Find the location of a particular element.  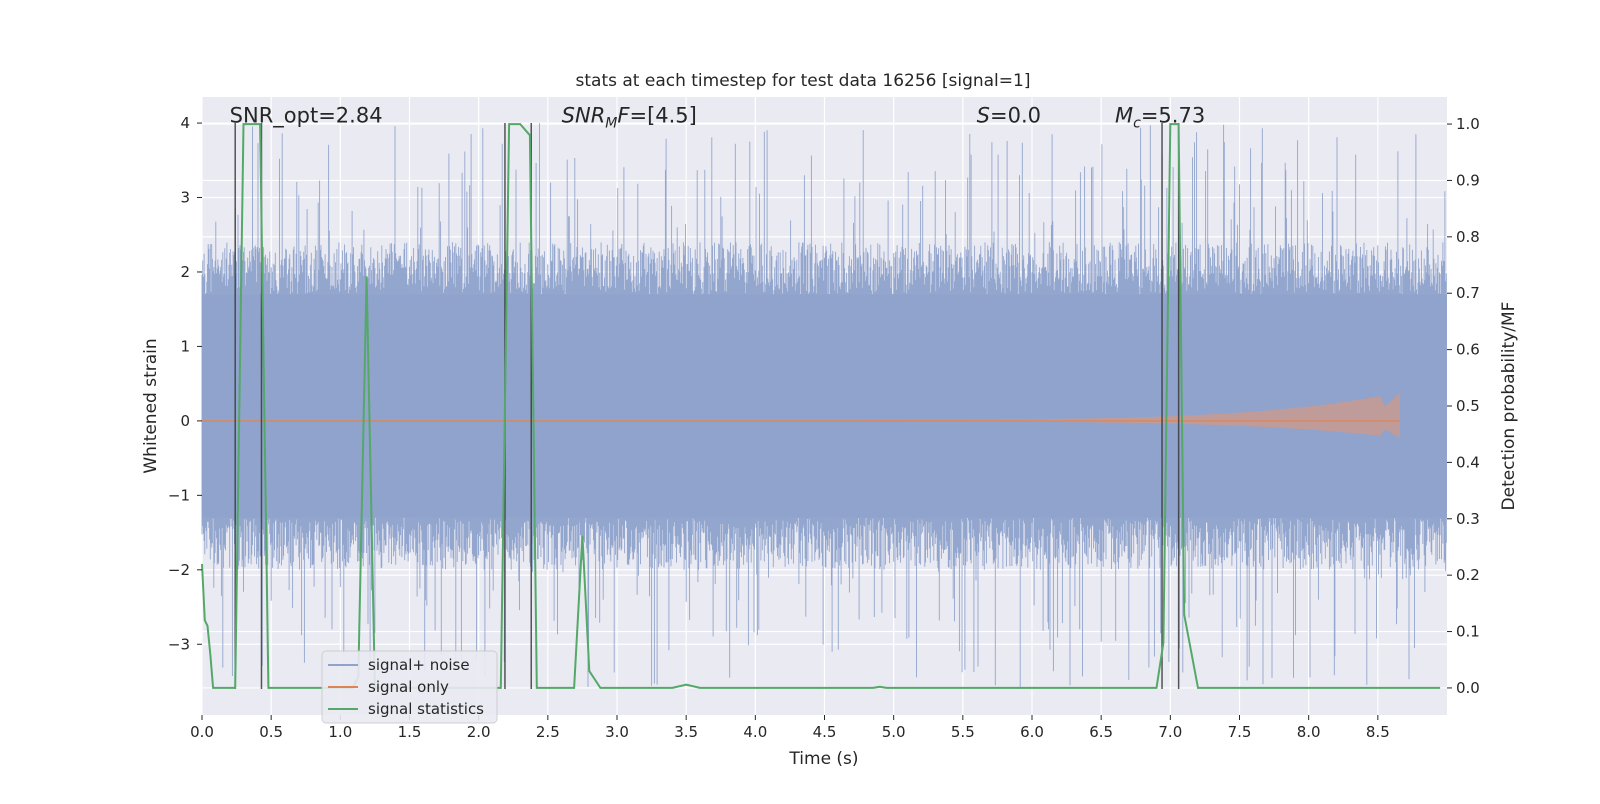

y-tick-label-left: 2 is located at coordinates (185, 272).